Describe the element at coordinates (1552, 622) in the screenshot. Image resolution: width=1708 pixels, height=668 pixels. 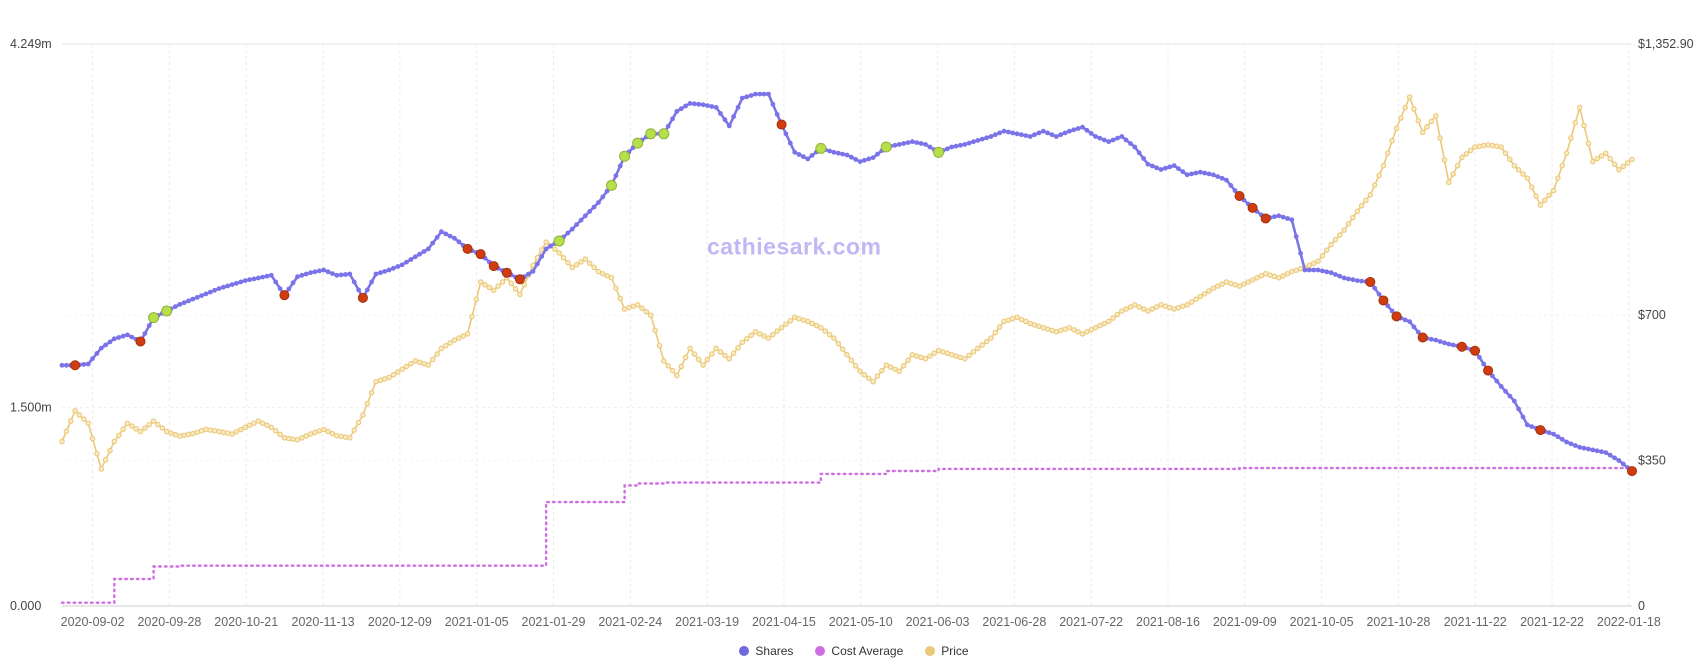
I see `x-axis-tick-label: 2021-12-22` at that location.